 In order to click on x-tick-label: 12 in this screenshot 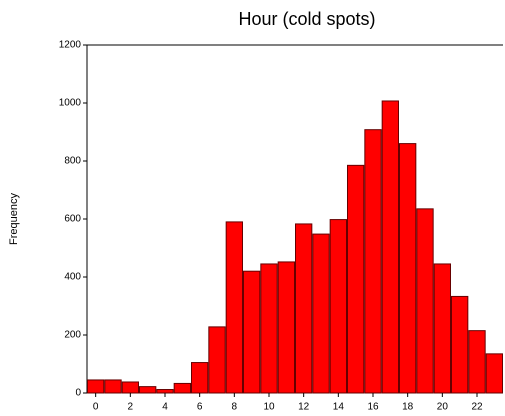, I will do `click(304, 407)`.